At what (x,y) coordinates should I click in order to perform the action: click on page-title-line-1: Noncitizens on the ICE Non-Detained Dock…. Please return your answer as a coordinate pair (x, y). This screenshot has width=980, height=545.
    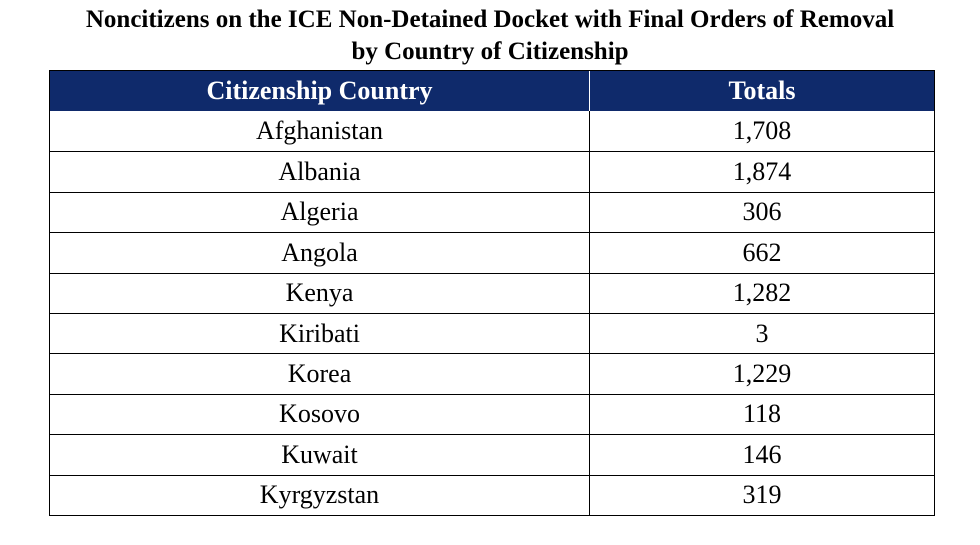
    Looking at the image, I should click on (490, 19).